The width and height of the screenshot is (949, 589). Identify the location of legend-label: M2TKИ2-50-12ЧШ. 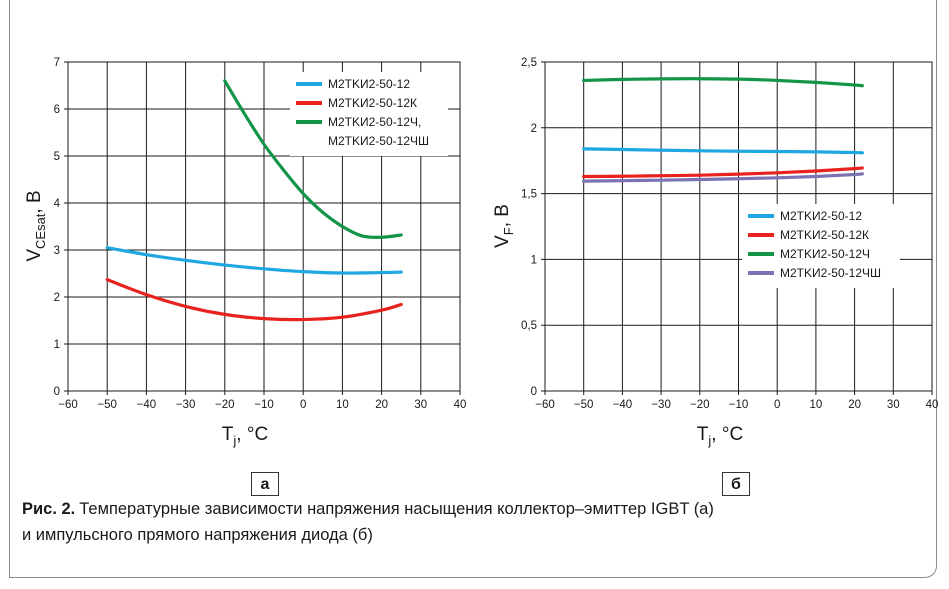
(830, 273).